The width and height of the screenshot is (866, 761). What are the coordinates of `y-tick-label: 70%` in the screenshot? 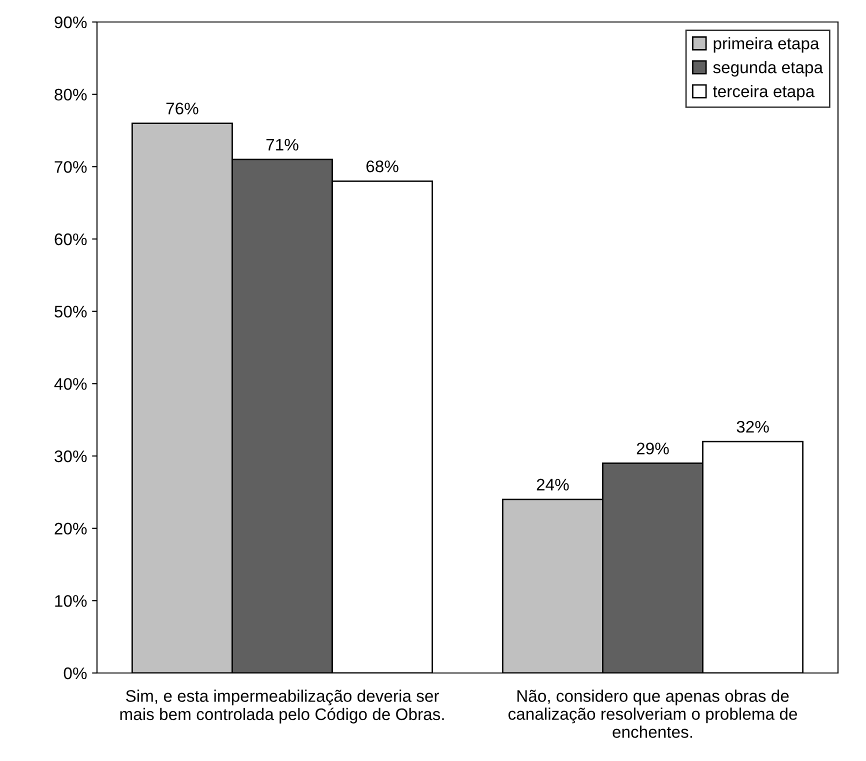 It's located at (70, 167).